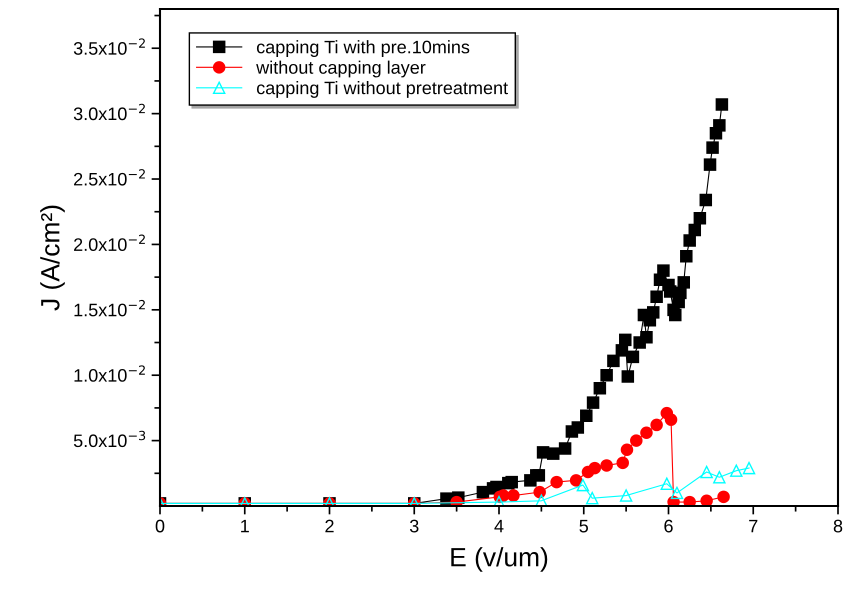 This screenshot has width=844, height=594. I want to click on x-tick-label: 3, so click(414, 526).